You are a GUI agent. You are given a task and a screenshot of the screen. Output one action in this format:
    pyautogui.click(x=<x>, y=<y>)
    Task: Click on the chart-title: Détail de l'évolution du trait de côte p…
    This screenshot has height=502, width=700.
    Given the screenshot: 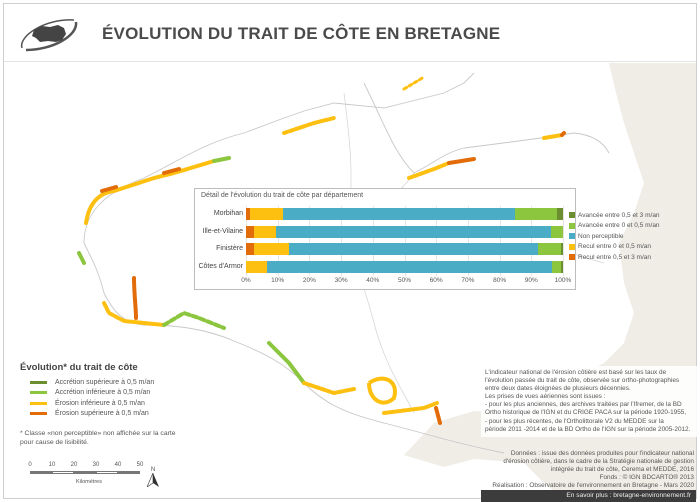 What is the action you would take?
    pyautogui.click(x=282, y=195)
    